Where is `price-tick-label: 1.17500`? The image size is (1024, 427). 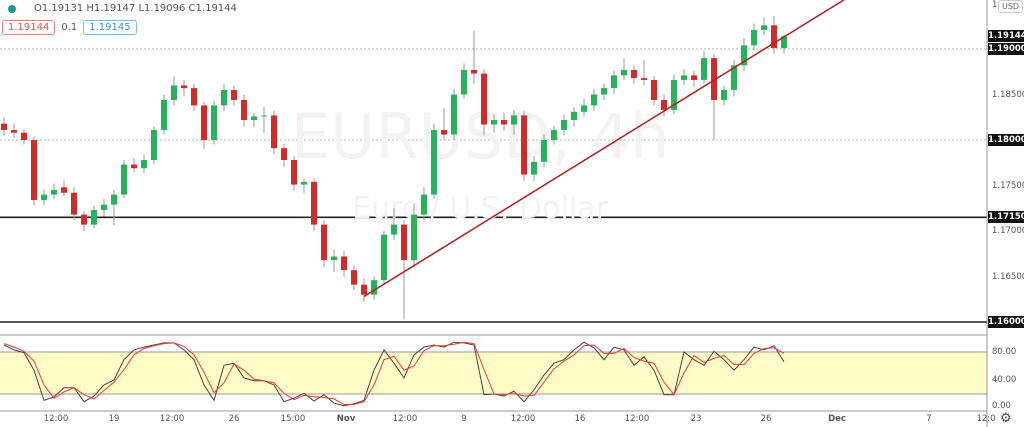 price-tick-label: 1.17500 is located at coordinates (1008, 185).